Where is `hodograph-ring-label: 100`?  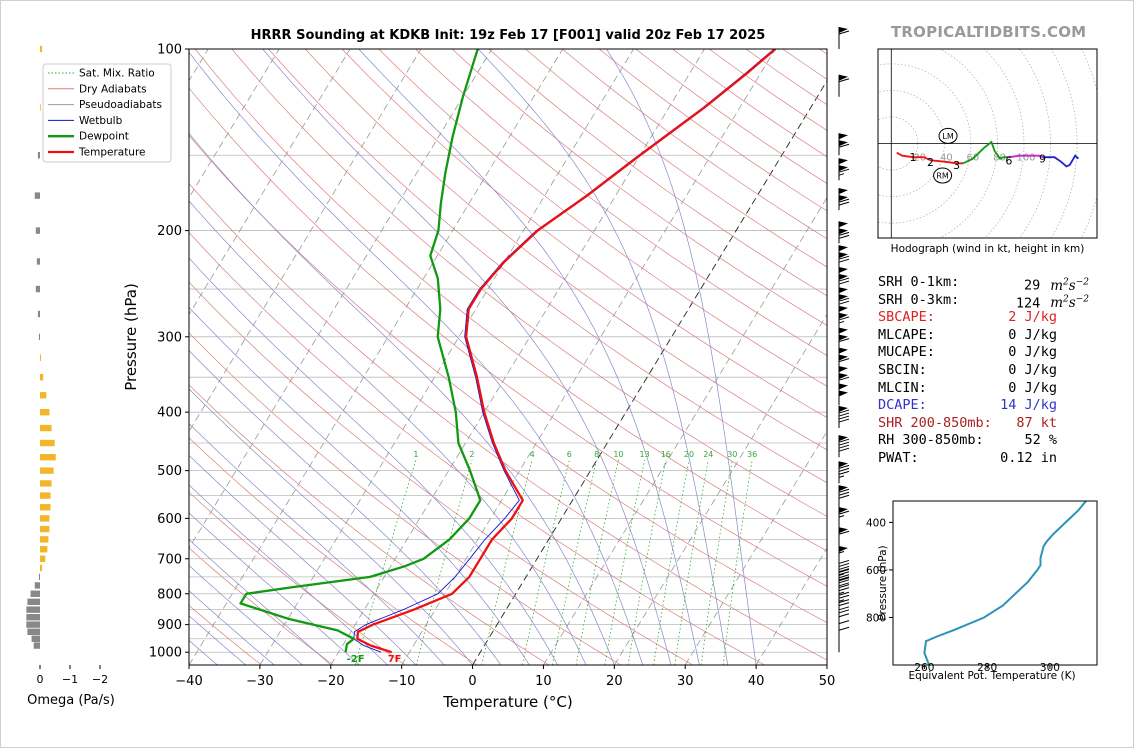
hodograph-ring-label: 100 is located at coordinates (1025, 158).